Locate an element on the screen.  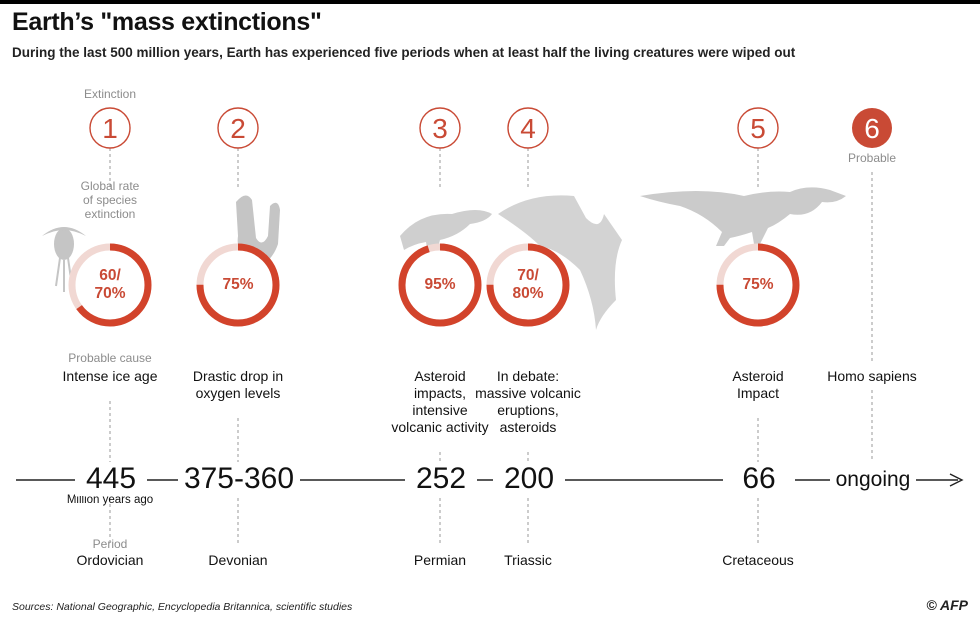
trilobite-head-shape is located at coordinates (64, 231).